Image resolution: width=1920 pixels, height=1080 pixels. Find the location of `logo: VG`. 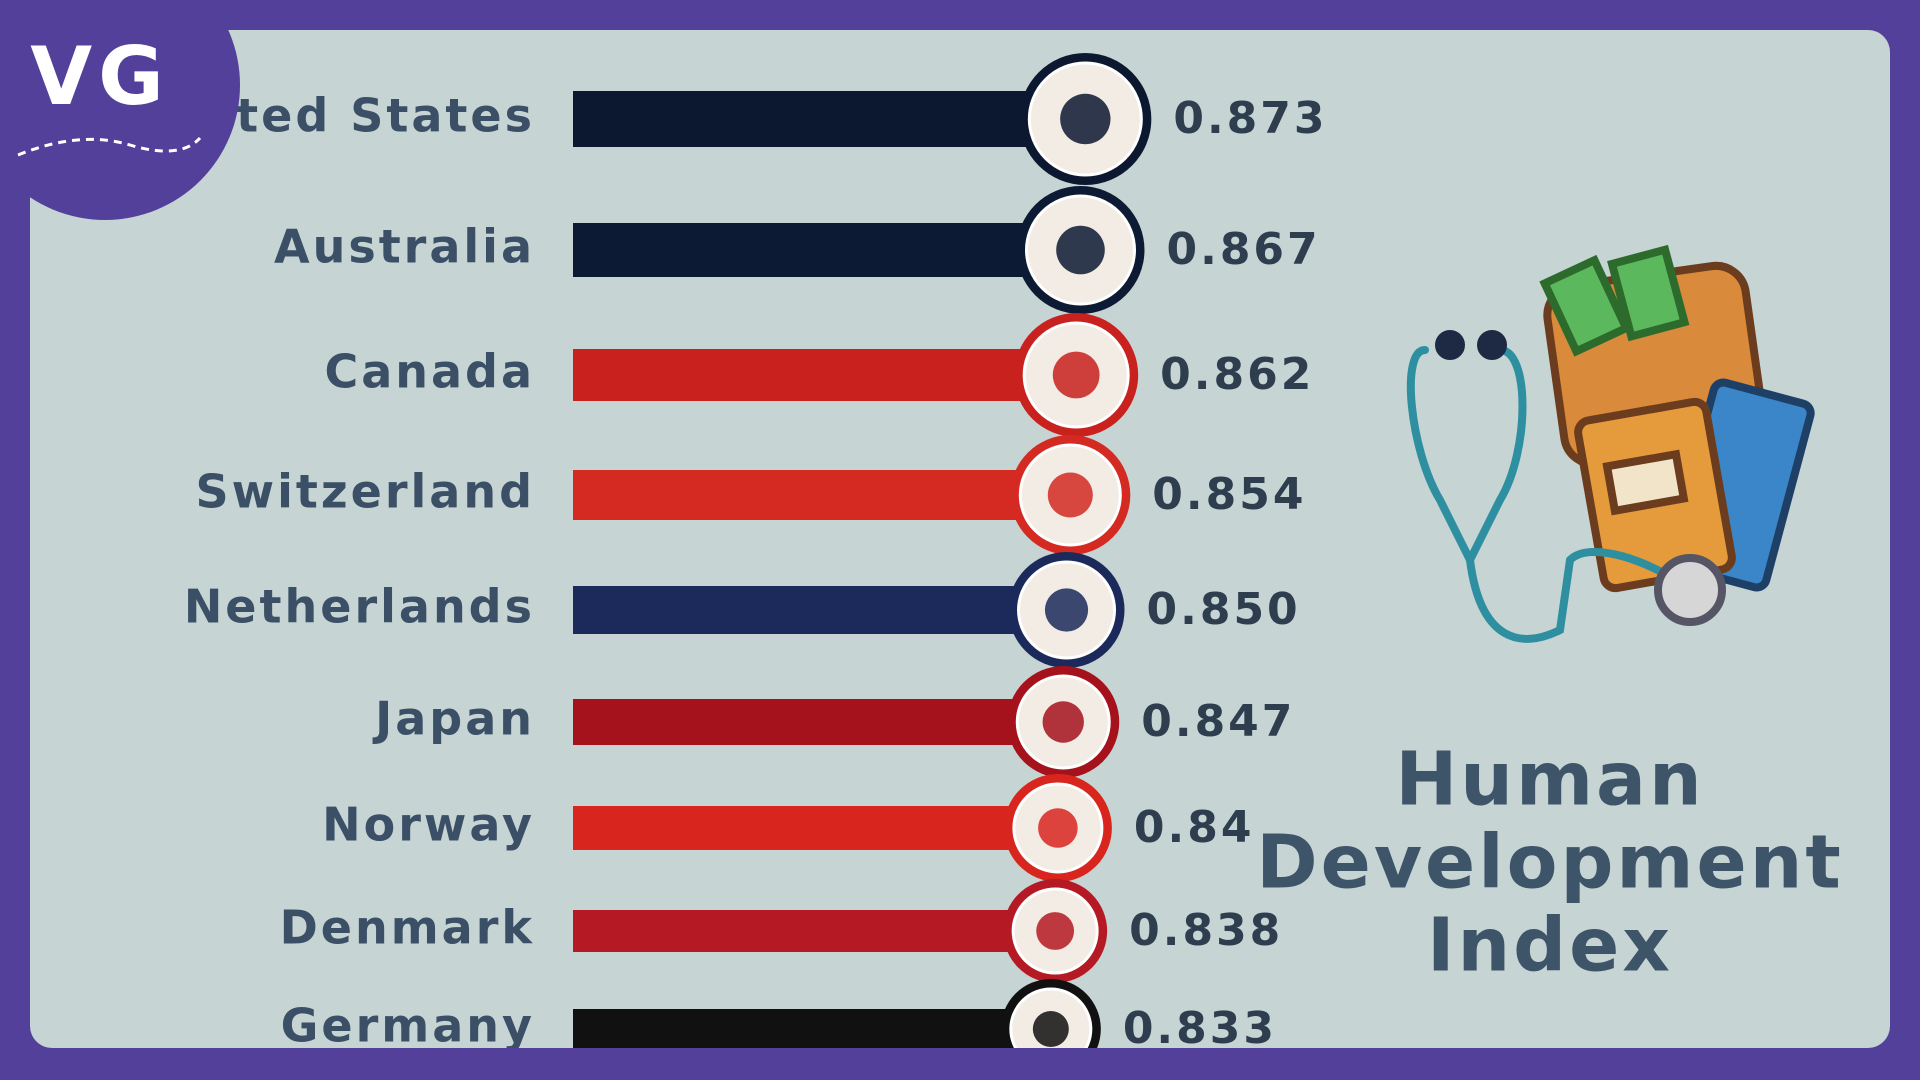

logo: VG is located at coordinates (100, 76).